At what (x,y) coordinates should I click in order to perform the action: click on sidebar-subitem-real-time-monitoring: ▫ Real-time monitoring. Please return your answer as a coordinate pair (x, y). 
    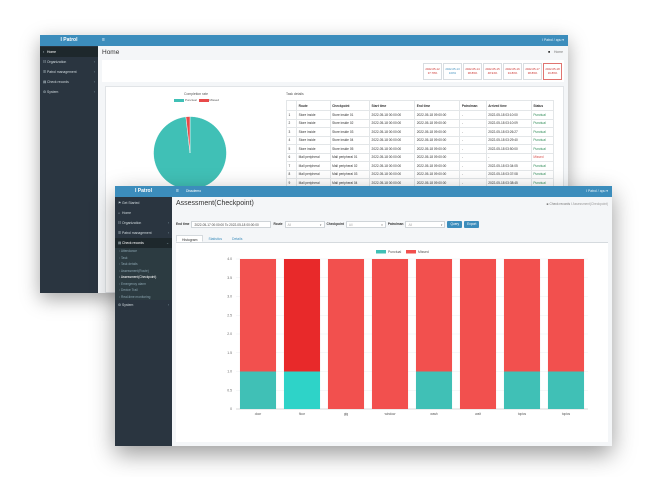
    Looking at the image, I should click on (143, 297).